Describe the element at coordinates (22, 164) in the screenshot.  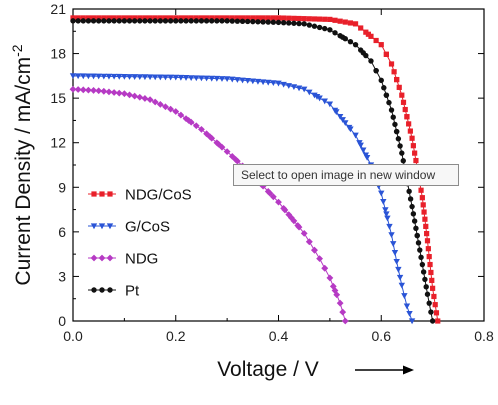
I see `y-axis-label: Current Density / mA/cm-2` at that location.